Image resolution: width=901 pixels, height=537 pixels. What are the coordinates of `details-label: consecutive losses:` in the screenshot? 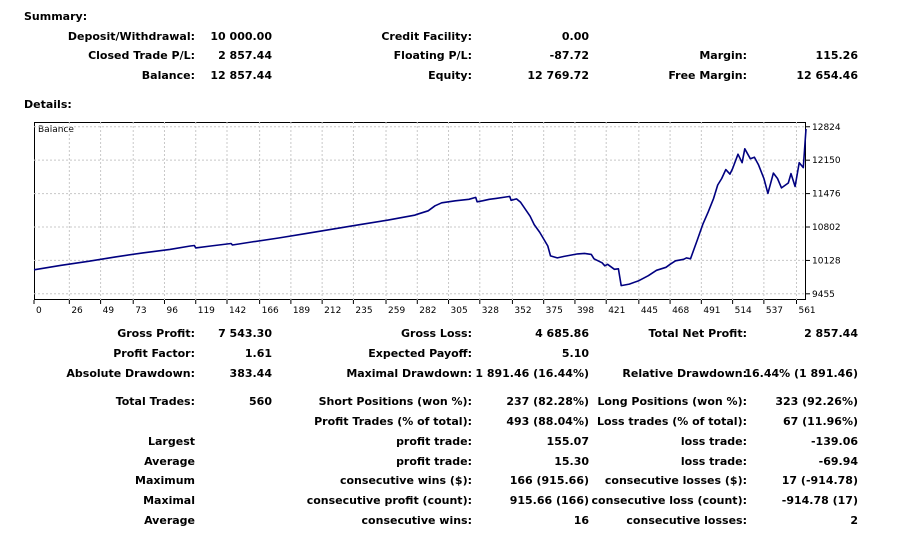 It's located at (686, 520).